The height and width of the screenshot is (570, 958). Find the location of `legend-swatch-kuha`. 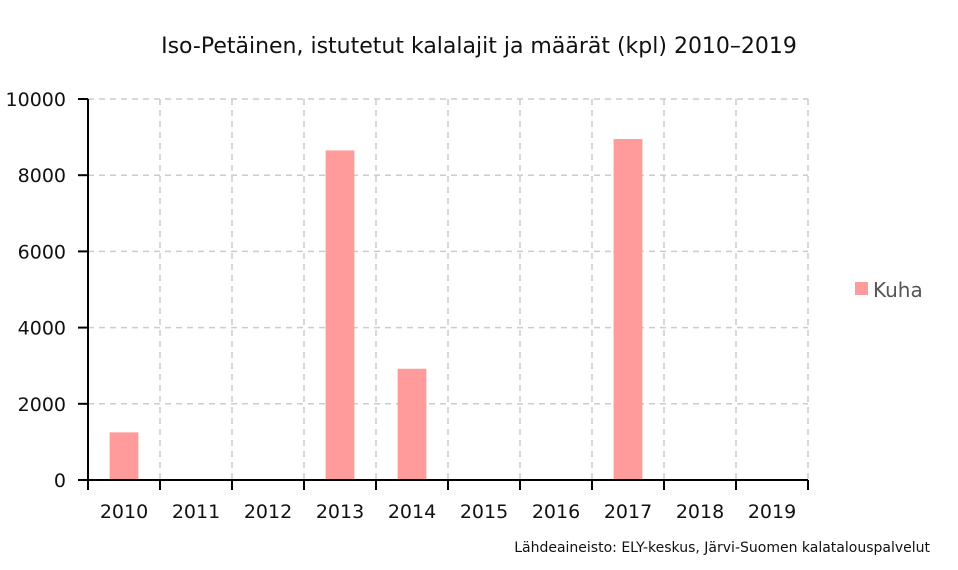

legend-swatch-kuha is located at coordinates (861, 288).